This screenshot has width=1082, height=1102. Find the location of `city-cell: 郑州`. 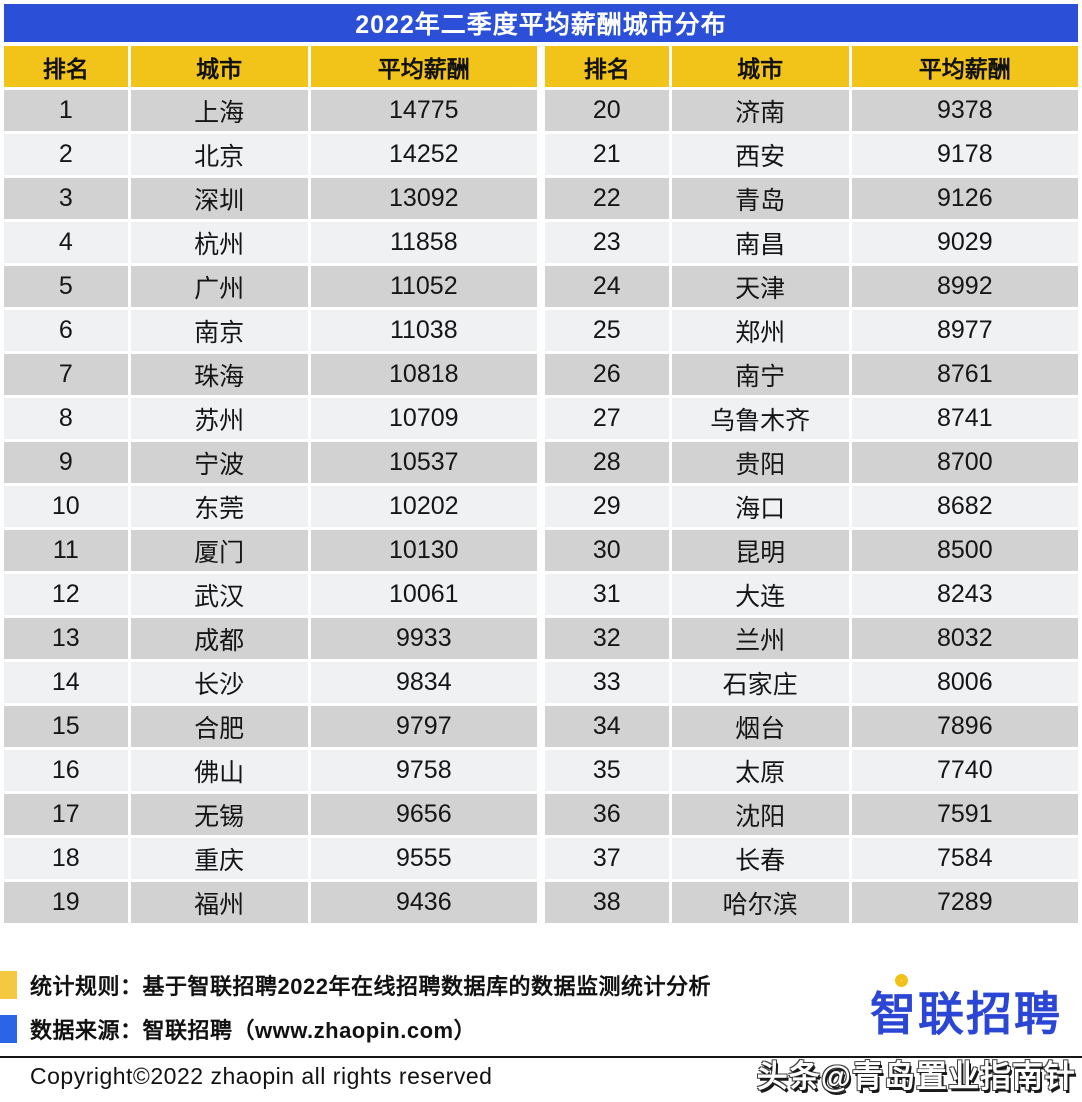

city-cell: 郑州 is located at coordinates (760, 330).